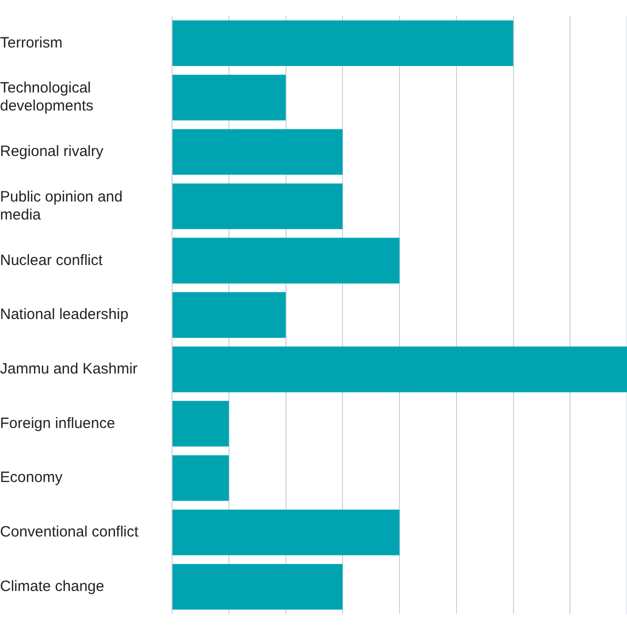 Image resolution: width=627 pixels, height=630 pixels. What do you see at coordinates (61, 206) in the screenshot?
I see `y-tick-label: Public opinion and media` at bounding box center [61, 206].